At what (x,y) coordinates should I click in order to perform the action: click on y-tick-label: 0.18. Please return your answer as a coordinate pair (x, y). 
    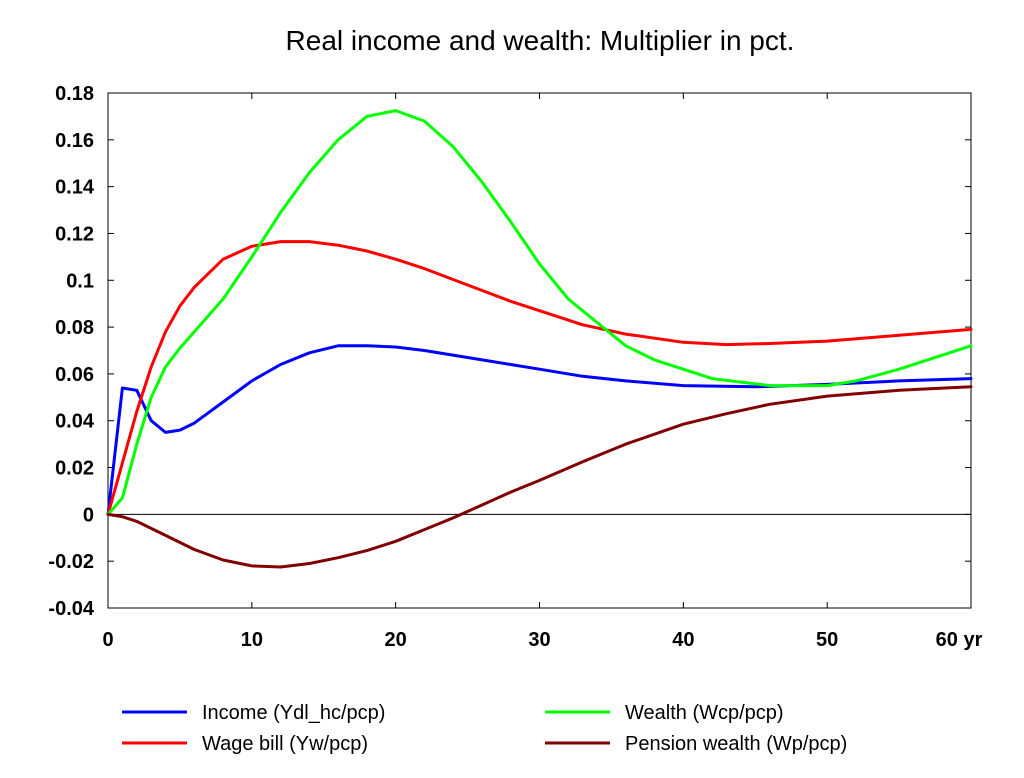
    Looking at the image, I should click on (74, 94).